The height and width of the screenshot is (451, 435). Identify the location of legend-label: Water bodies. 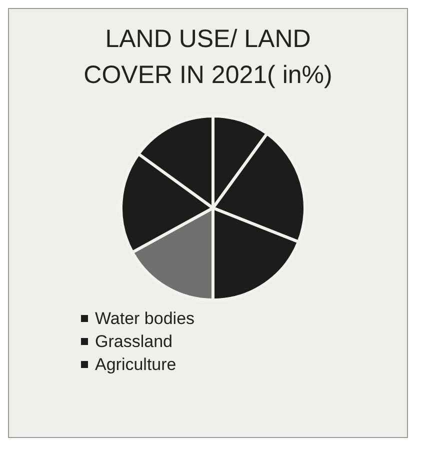
(145, 319).